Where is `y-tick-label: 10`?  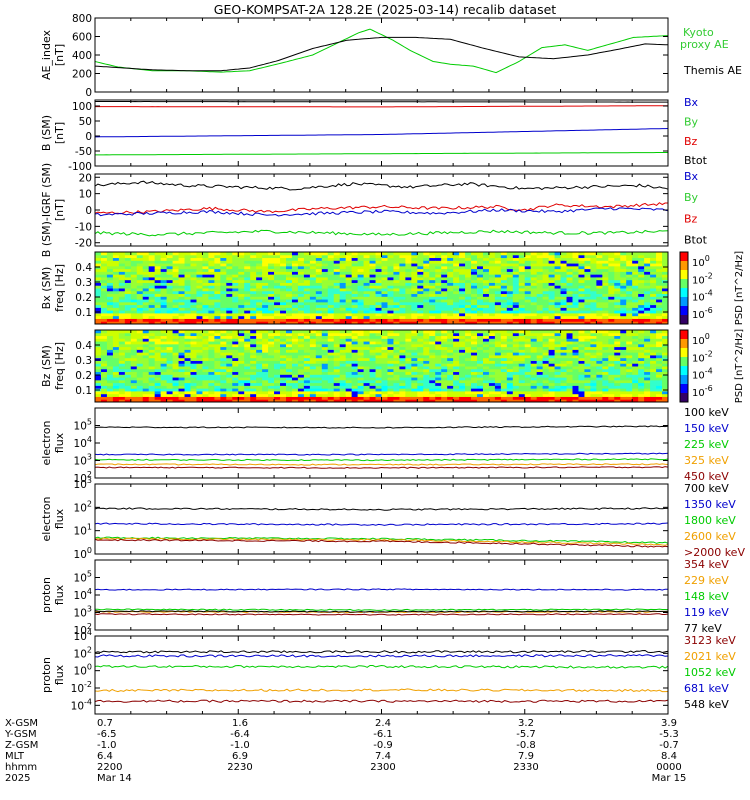 y-tick-label: 10 is located at coordinates (85, 195).